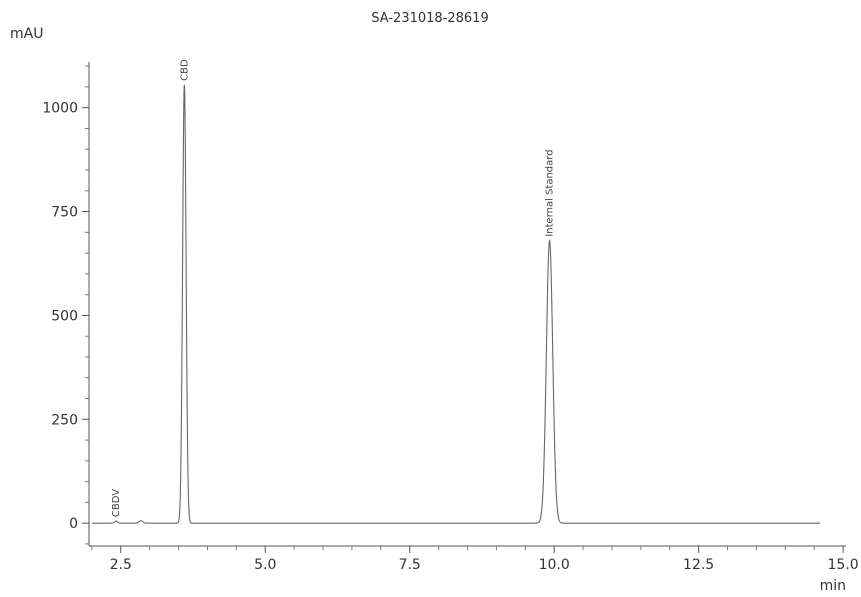 The height and width of the screenshot is (597, 861). What do you see at coordinates (184, 70) in the screenshot?
I see `peak-label: CBD` at bounding box center [184, 70].